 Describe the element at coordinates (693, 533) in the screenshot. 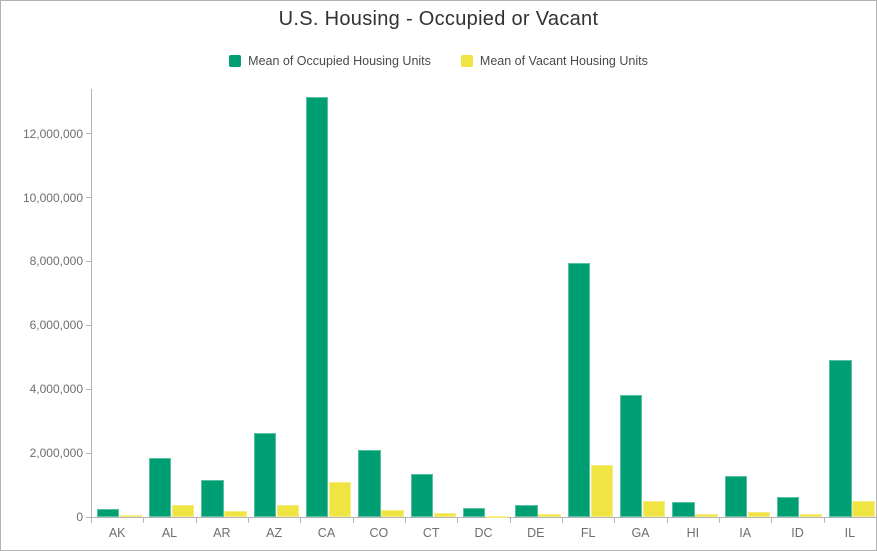

I see `x-axis-label-hi: HI` at that location.